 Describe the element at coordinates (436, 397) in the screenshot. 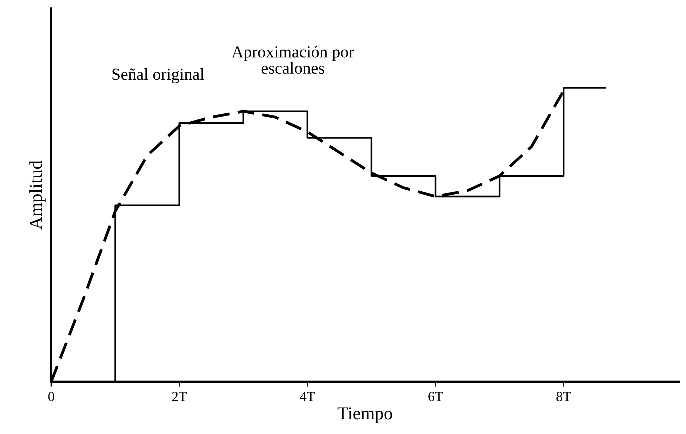

I see `x-tick-label: 6T` at that location.